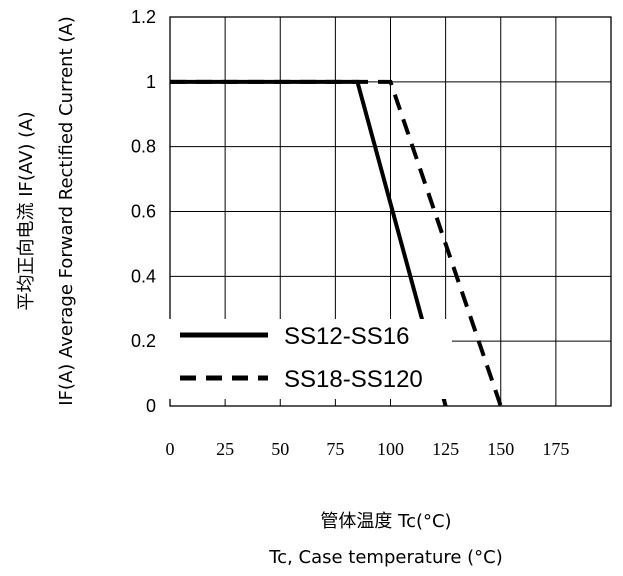  I want to click on y-axis-title-cn: 平均正向电流 IF(AV) (A), so click(26, 211).